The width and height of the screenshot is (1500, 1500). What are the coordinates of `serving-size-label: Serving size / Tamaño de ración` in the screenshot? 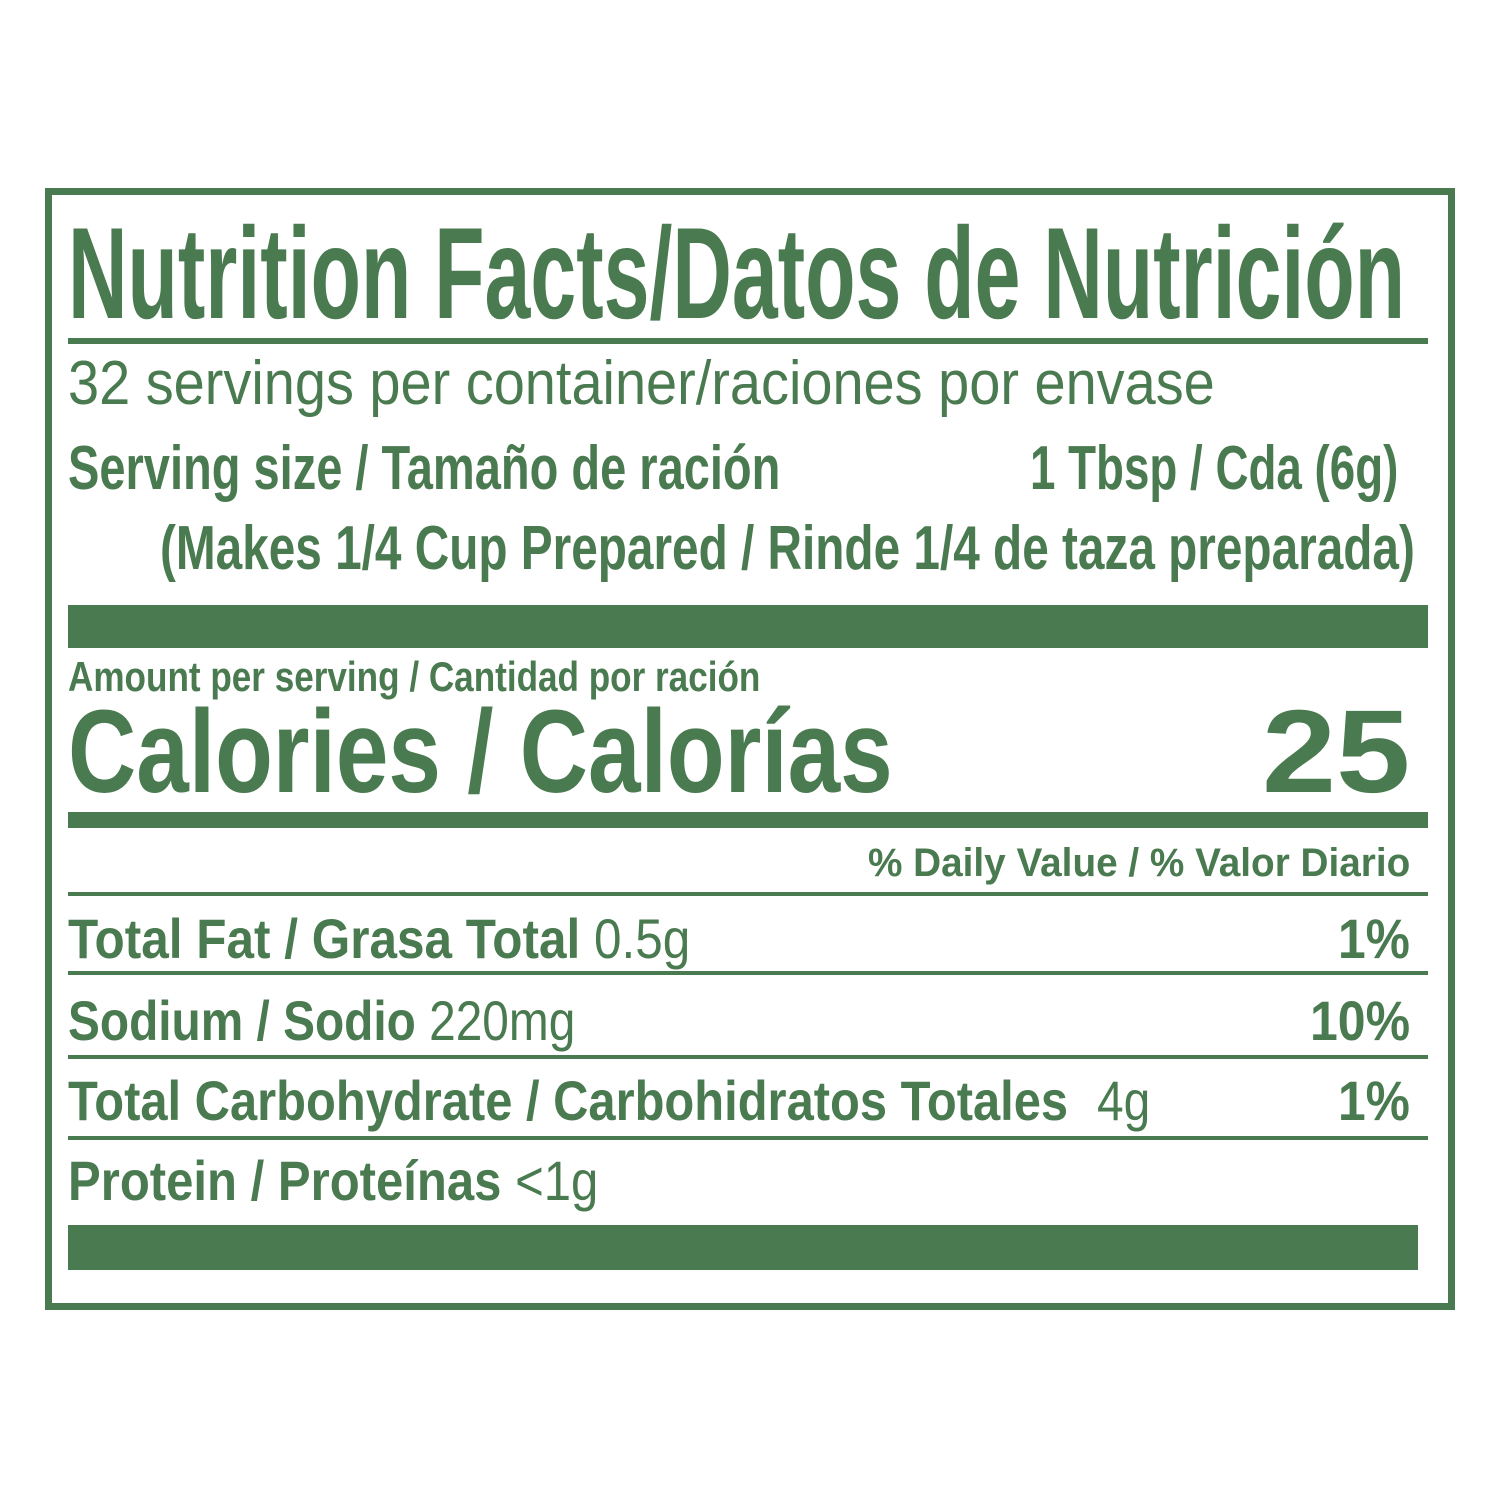 It's located at (424, 468).